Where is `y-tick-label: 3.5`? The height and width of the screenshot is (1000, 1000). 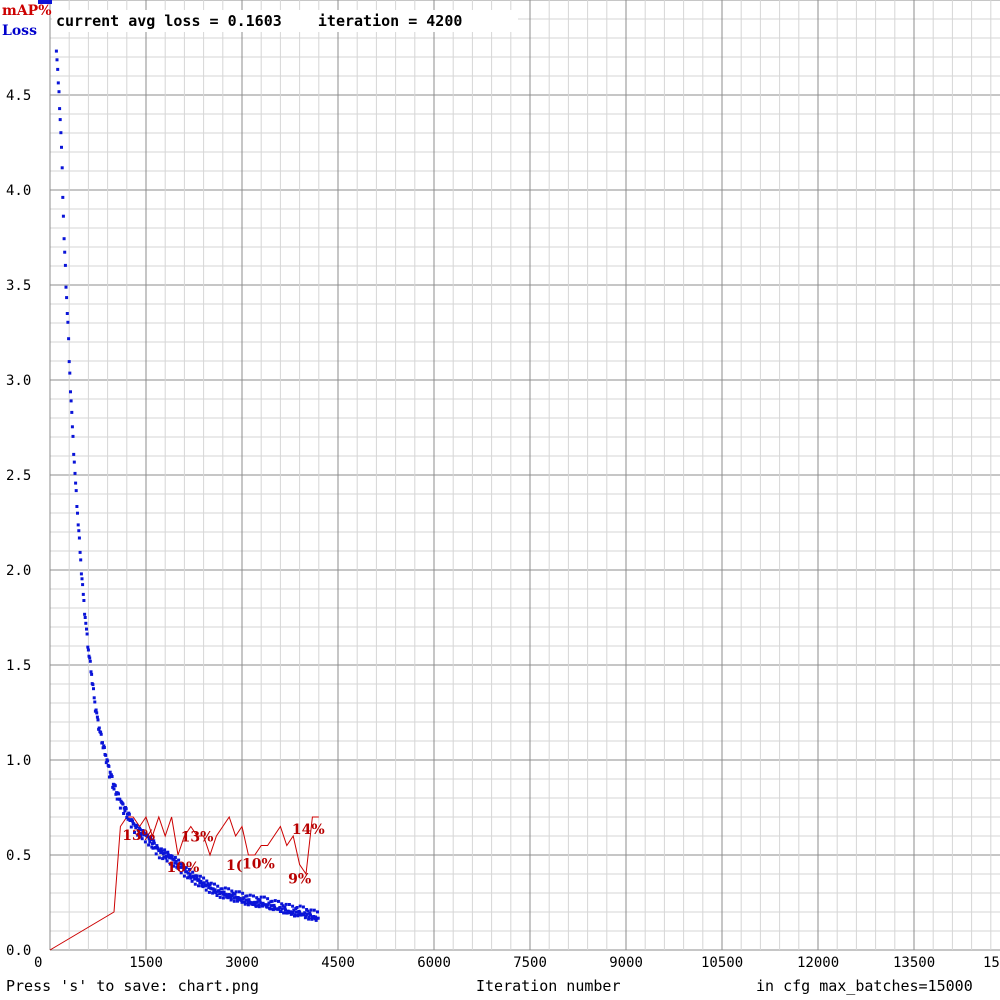 y-tick-label: 3.5 is located at coordinates (18, 286).